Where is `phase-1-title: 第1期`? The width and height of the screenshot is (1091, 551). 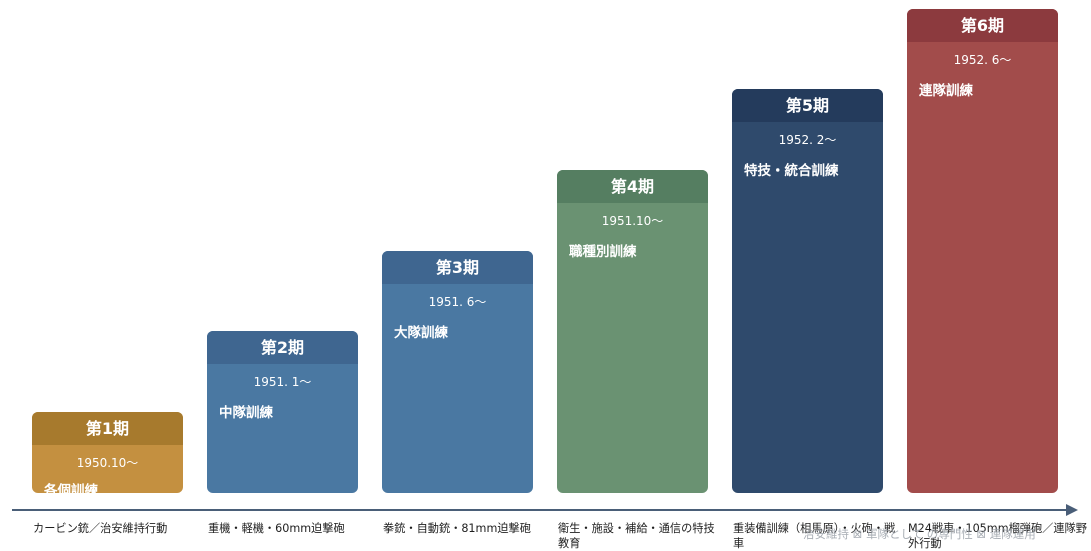 phase-1-title: 第1期 is located at coordinates (107, 428).